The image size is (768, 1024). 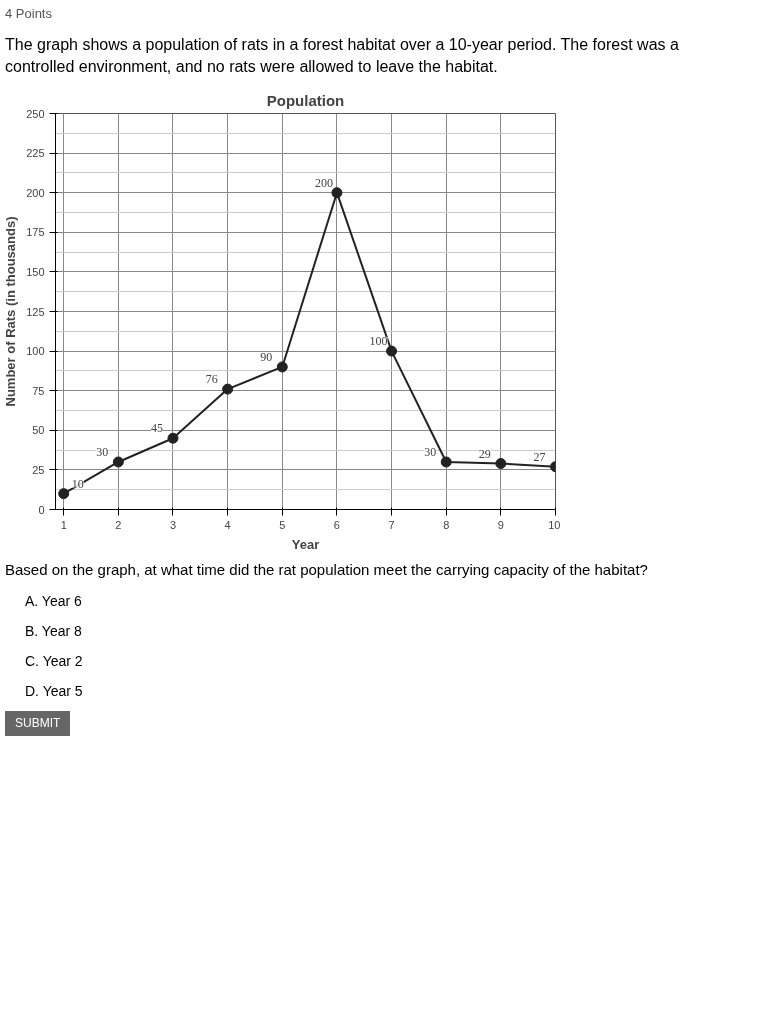 What do you see at coordinates (53, 631) in the screenshot?
I see `text: B. Year 8` at bounding box center [53, 631].